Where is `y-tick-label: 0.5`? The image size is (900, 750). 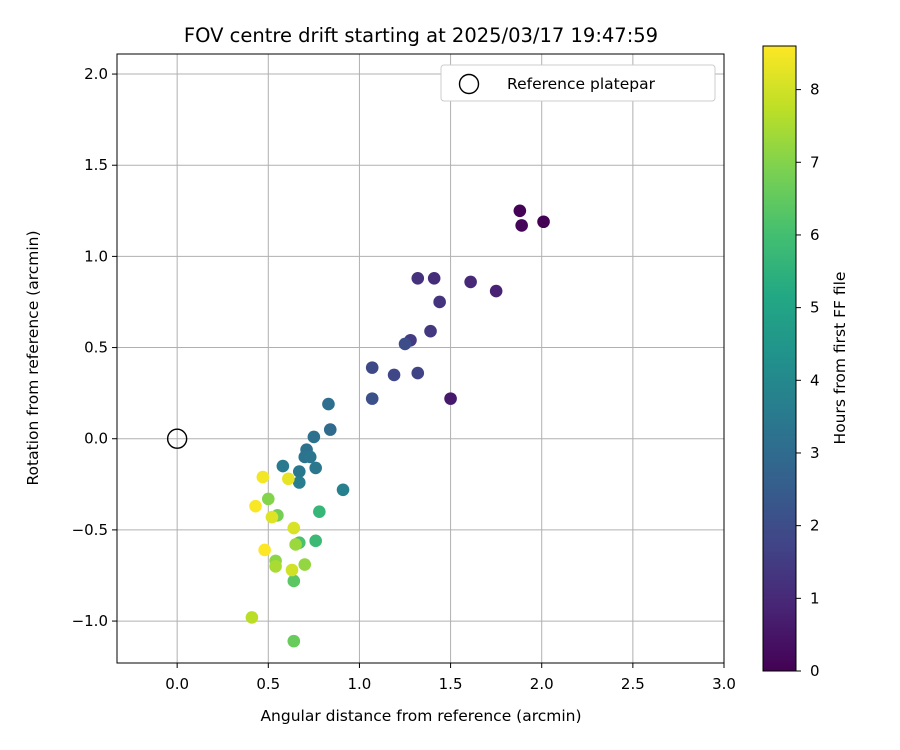 y-tick-label: 0.5 is located at coordinates (96, 348).